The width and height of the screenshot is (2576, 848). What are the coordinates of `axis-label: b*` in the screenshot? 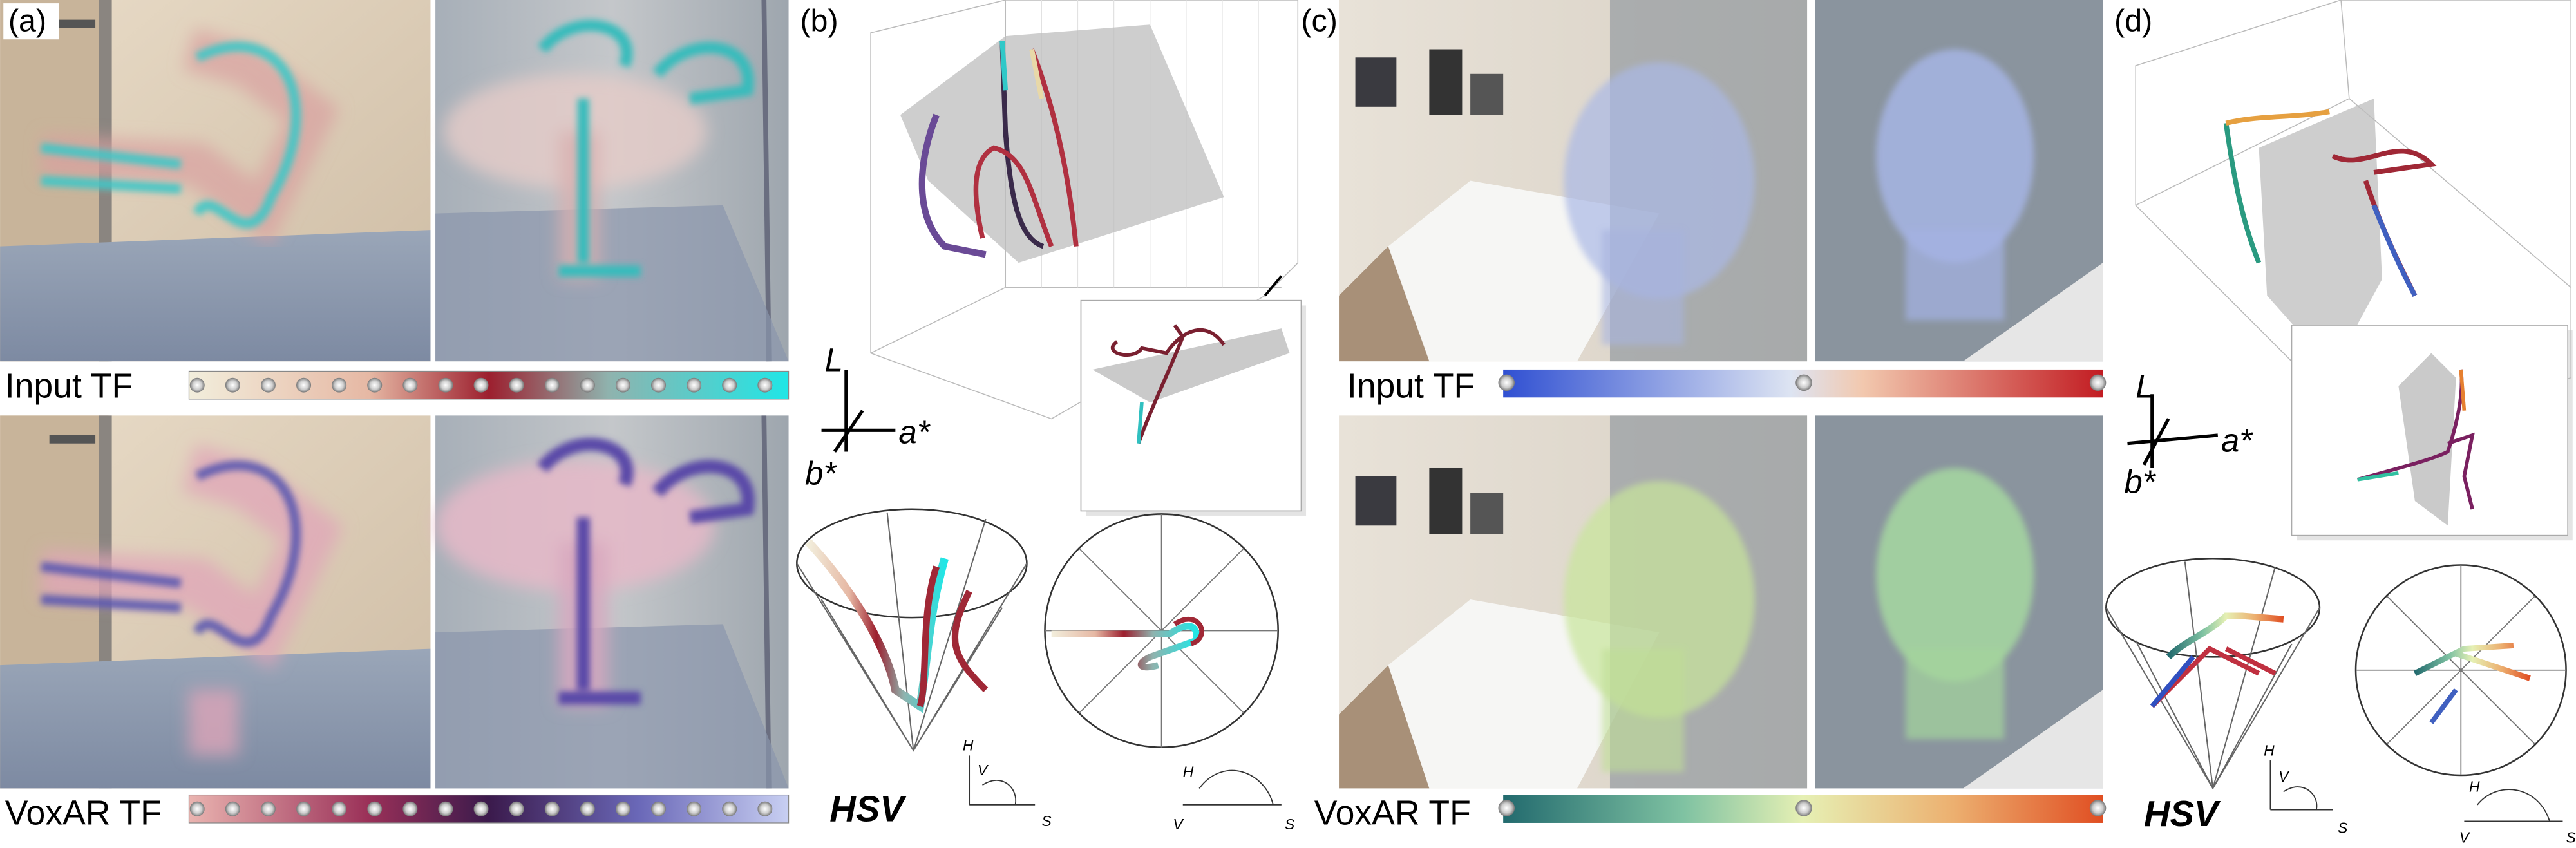 It's located at (821, 473).